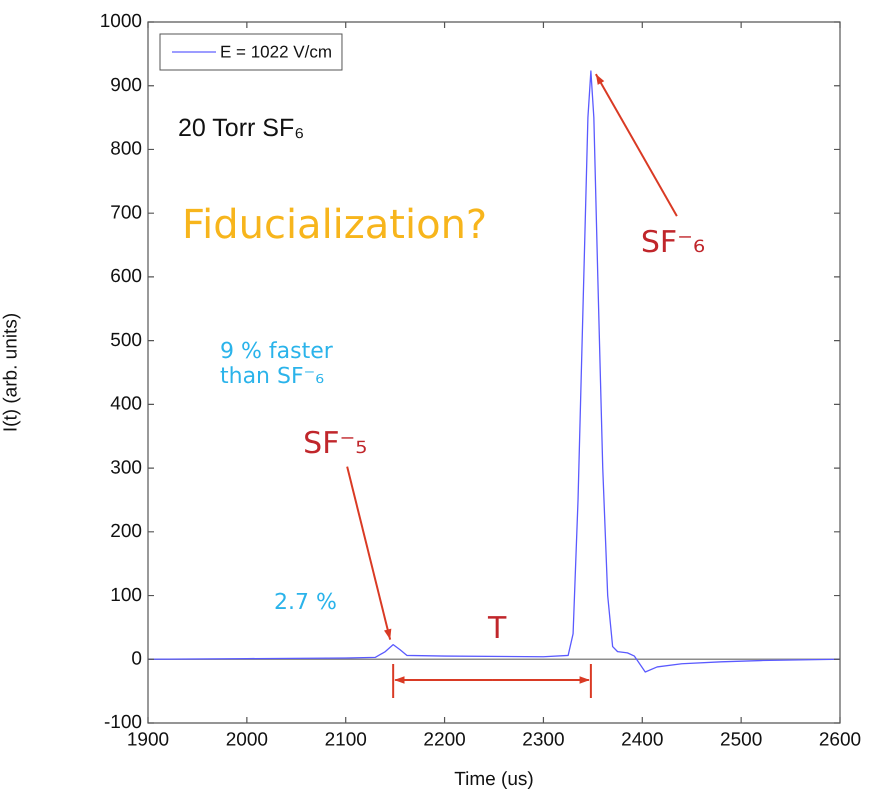 The height and width of the screenshot is (791, 886). Describe the element at coordinates (126, 467) in the screenshot. I see `y-tick-label: 300` at that location.